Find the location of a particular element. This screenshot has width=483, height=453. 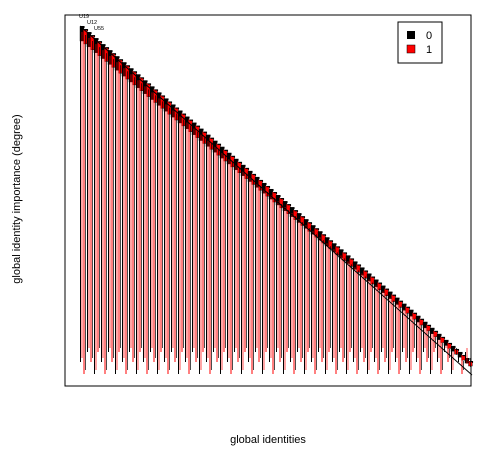

top-label: U55 is located at coordinates (99, 29).